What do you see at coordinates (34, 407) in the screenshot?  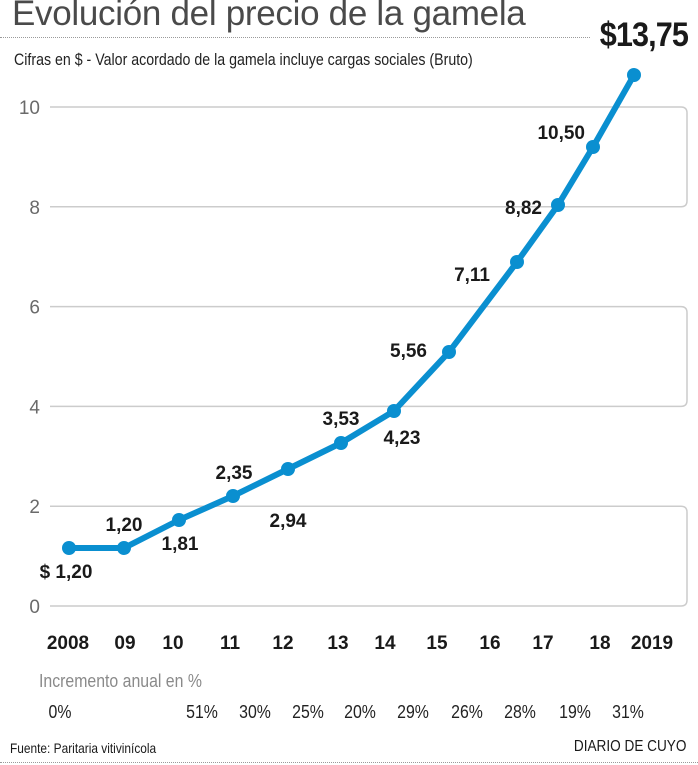 I see `y-tick-label: 4` at bounding box center [34, 407].